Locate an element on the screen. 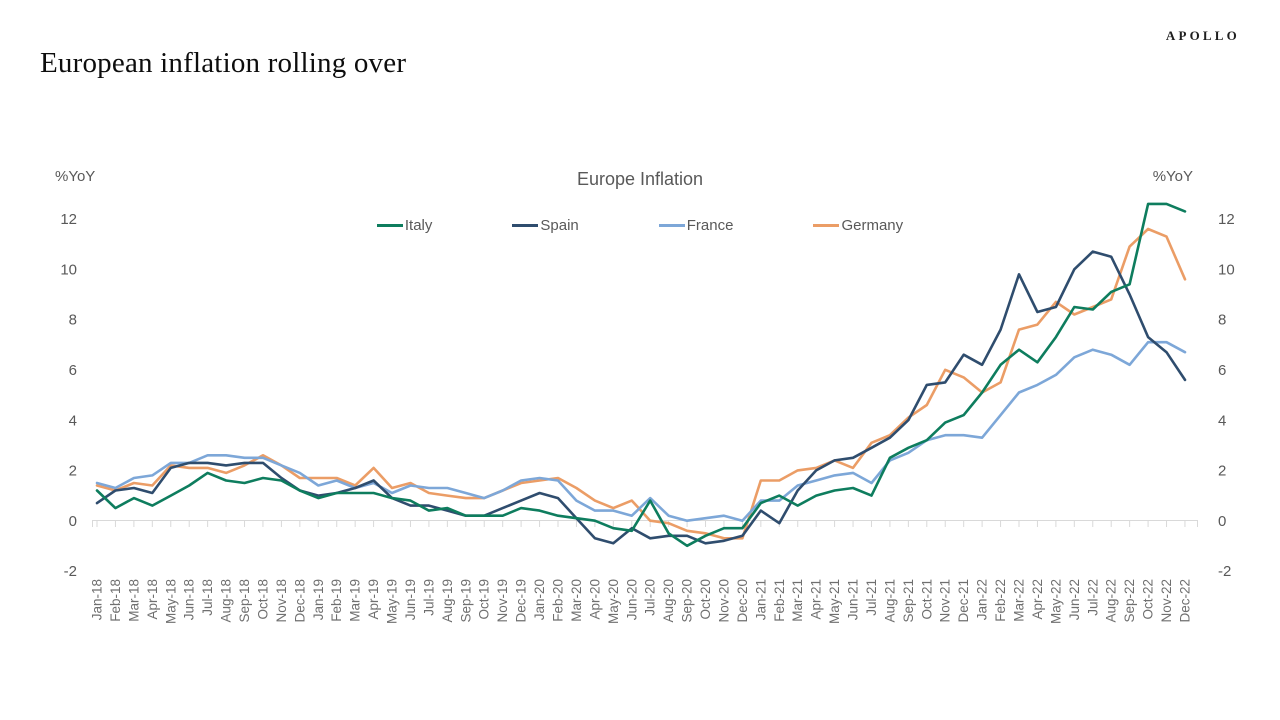 The height and width of the screenshot is (720, 1280). x-tick-label: Apr-20 is located at coordinates (594, 599).